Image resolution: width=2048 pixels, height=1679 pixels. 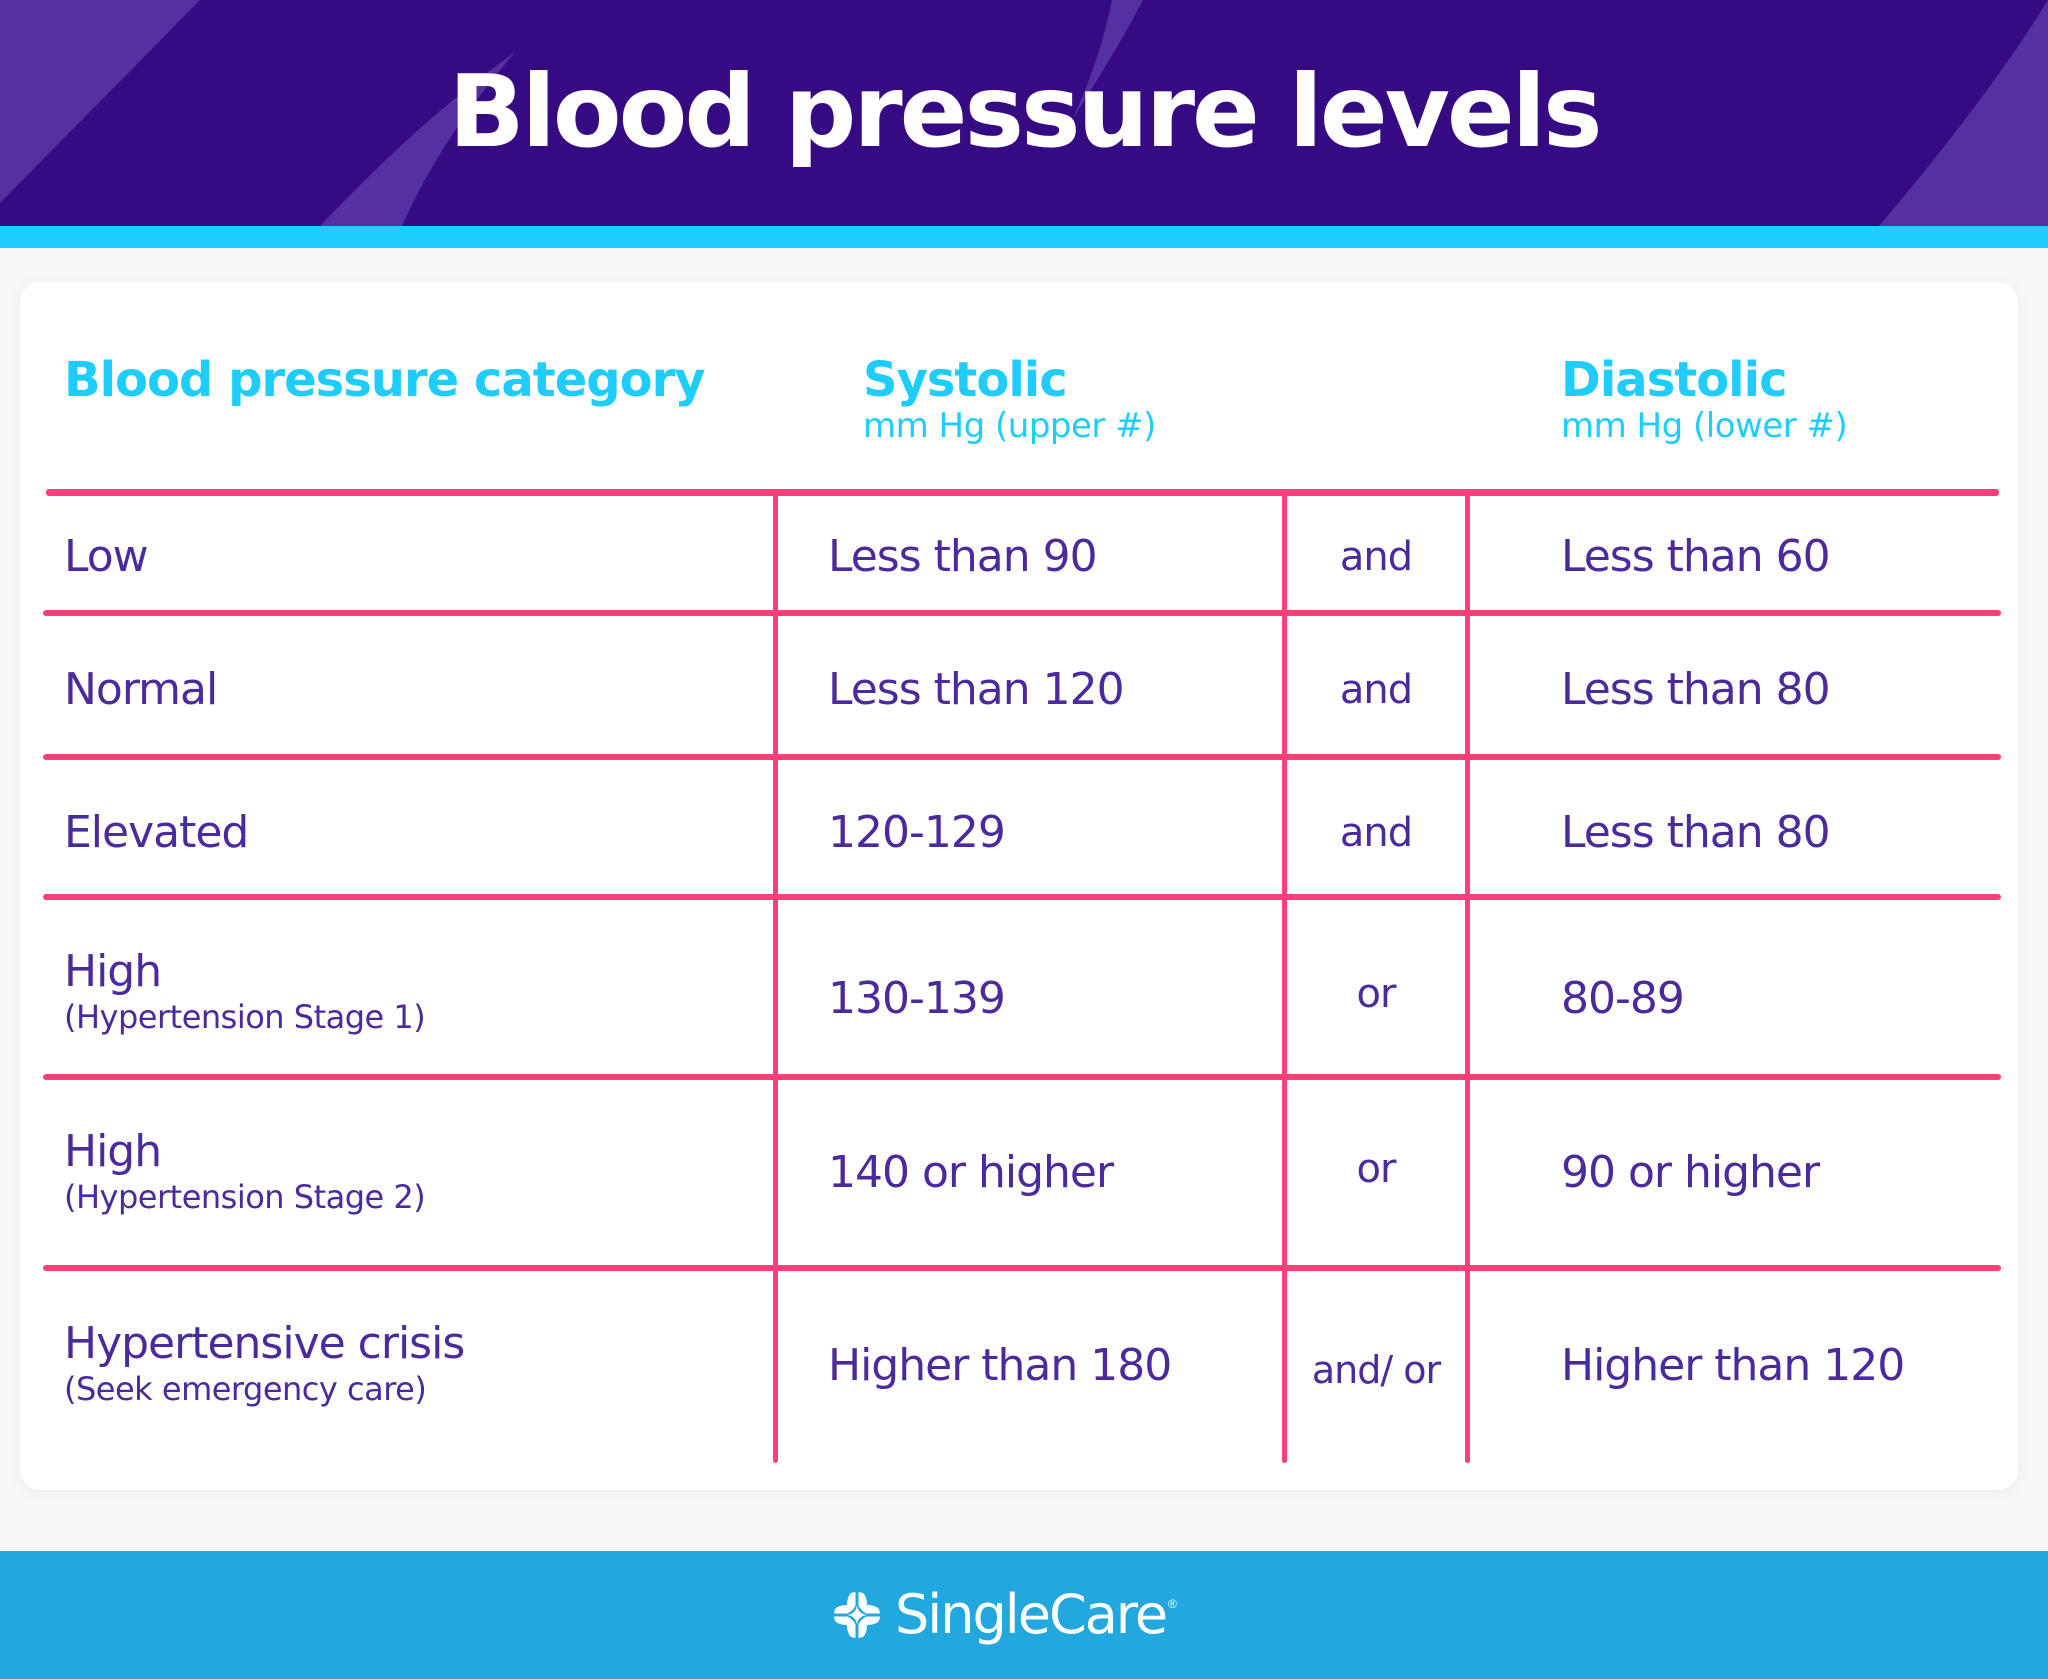 I want to click on table-row-stage1-systolic: 130-139, so click(x=917, y=998).